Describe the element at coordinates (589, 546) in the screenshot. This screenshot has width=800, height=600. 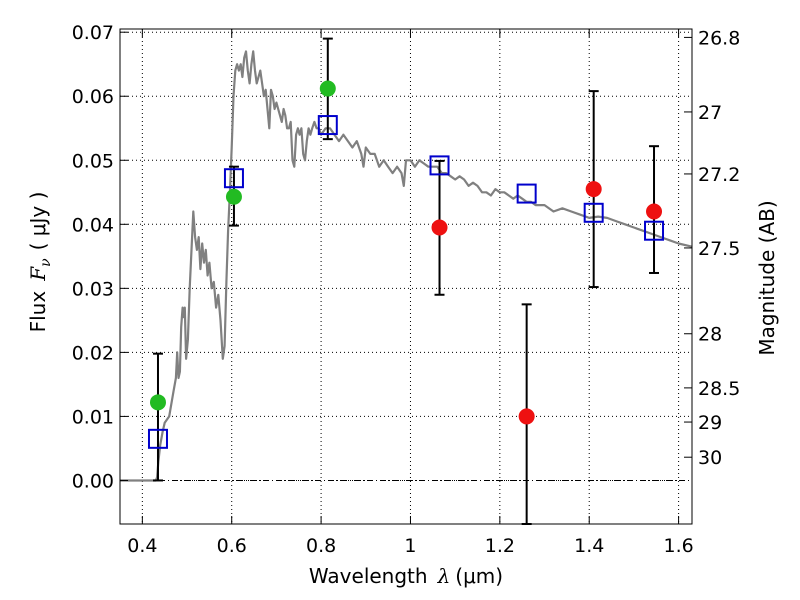
I see `x-tick-label: 1.4` at that location.